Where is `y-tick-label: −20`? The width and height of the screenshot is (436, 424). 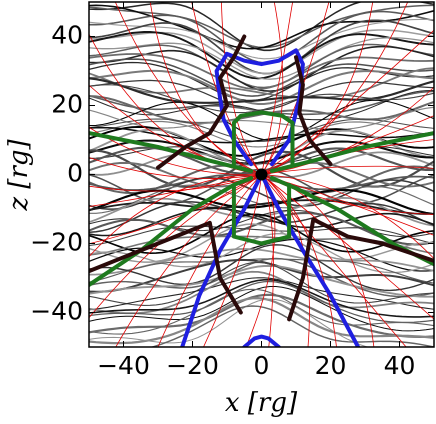 y-tick-label: −20 is located at coordinates (56, 242).